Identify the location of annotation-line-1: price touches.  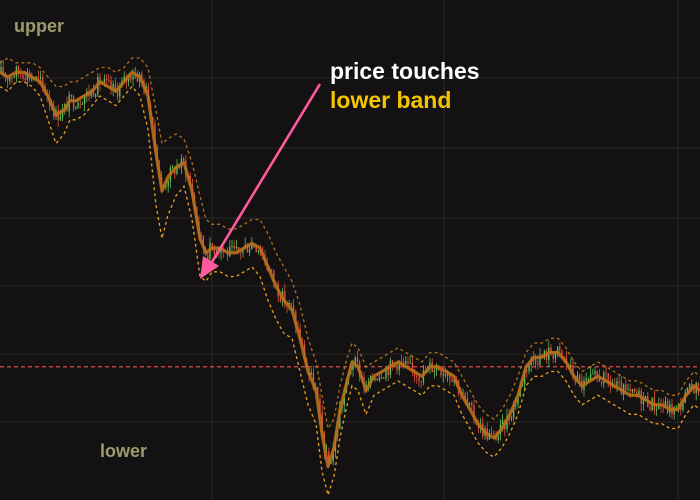
(405, 71).